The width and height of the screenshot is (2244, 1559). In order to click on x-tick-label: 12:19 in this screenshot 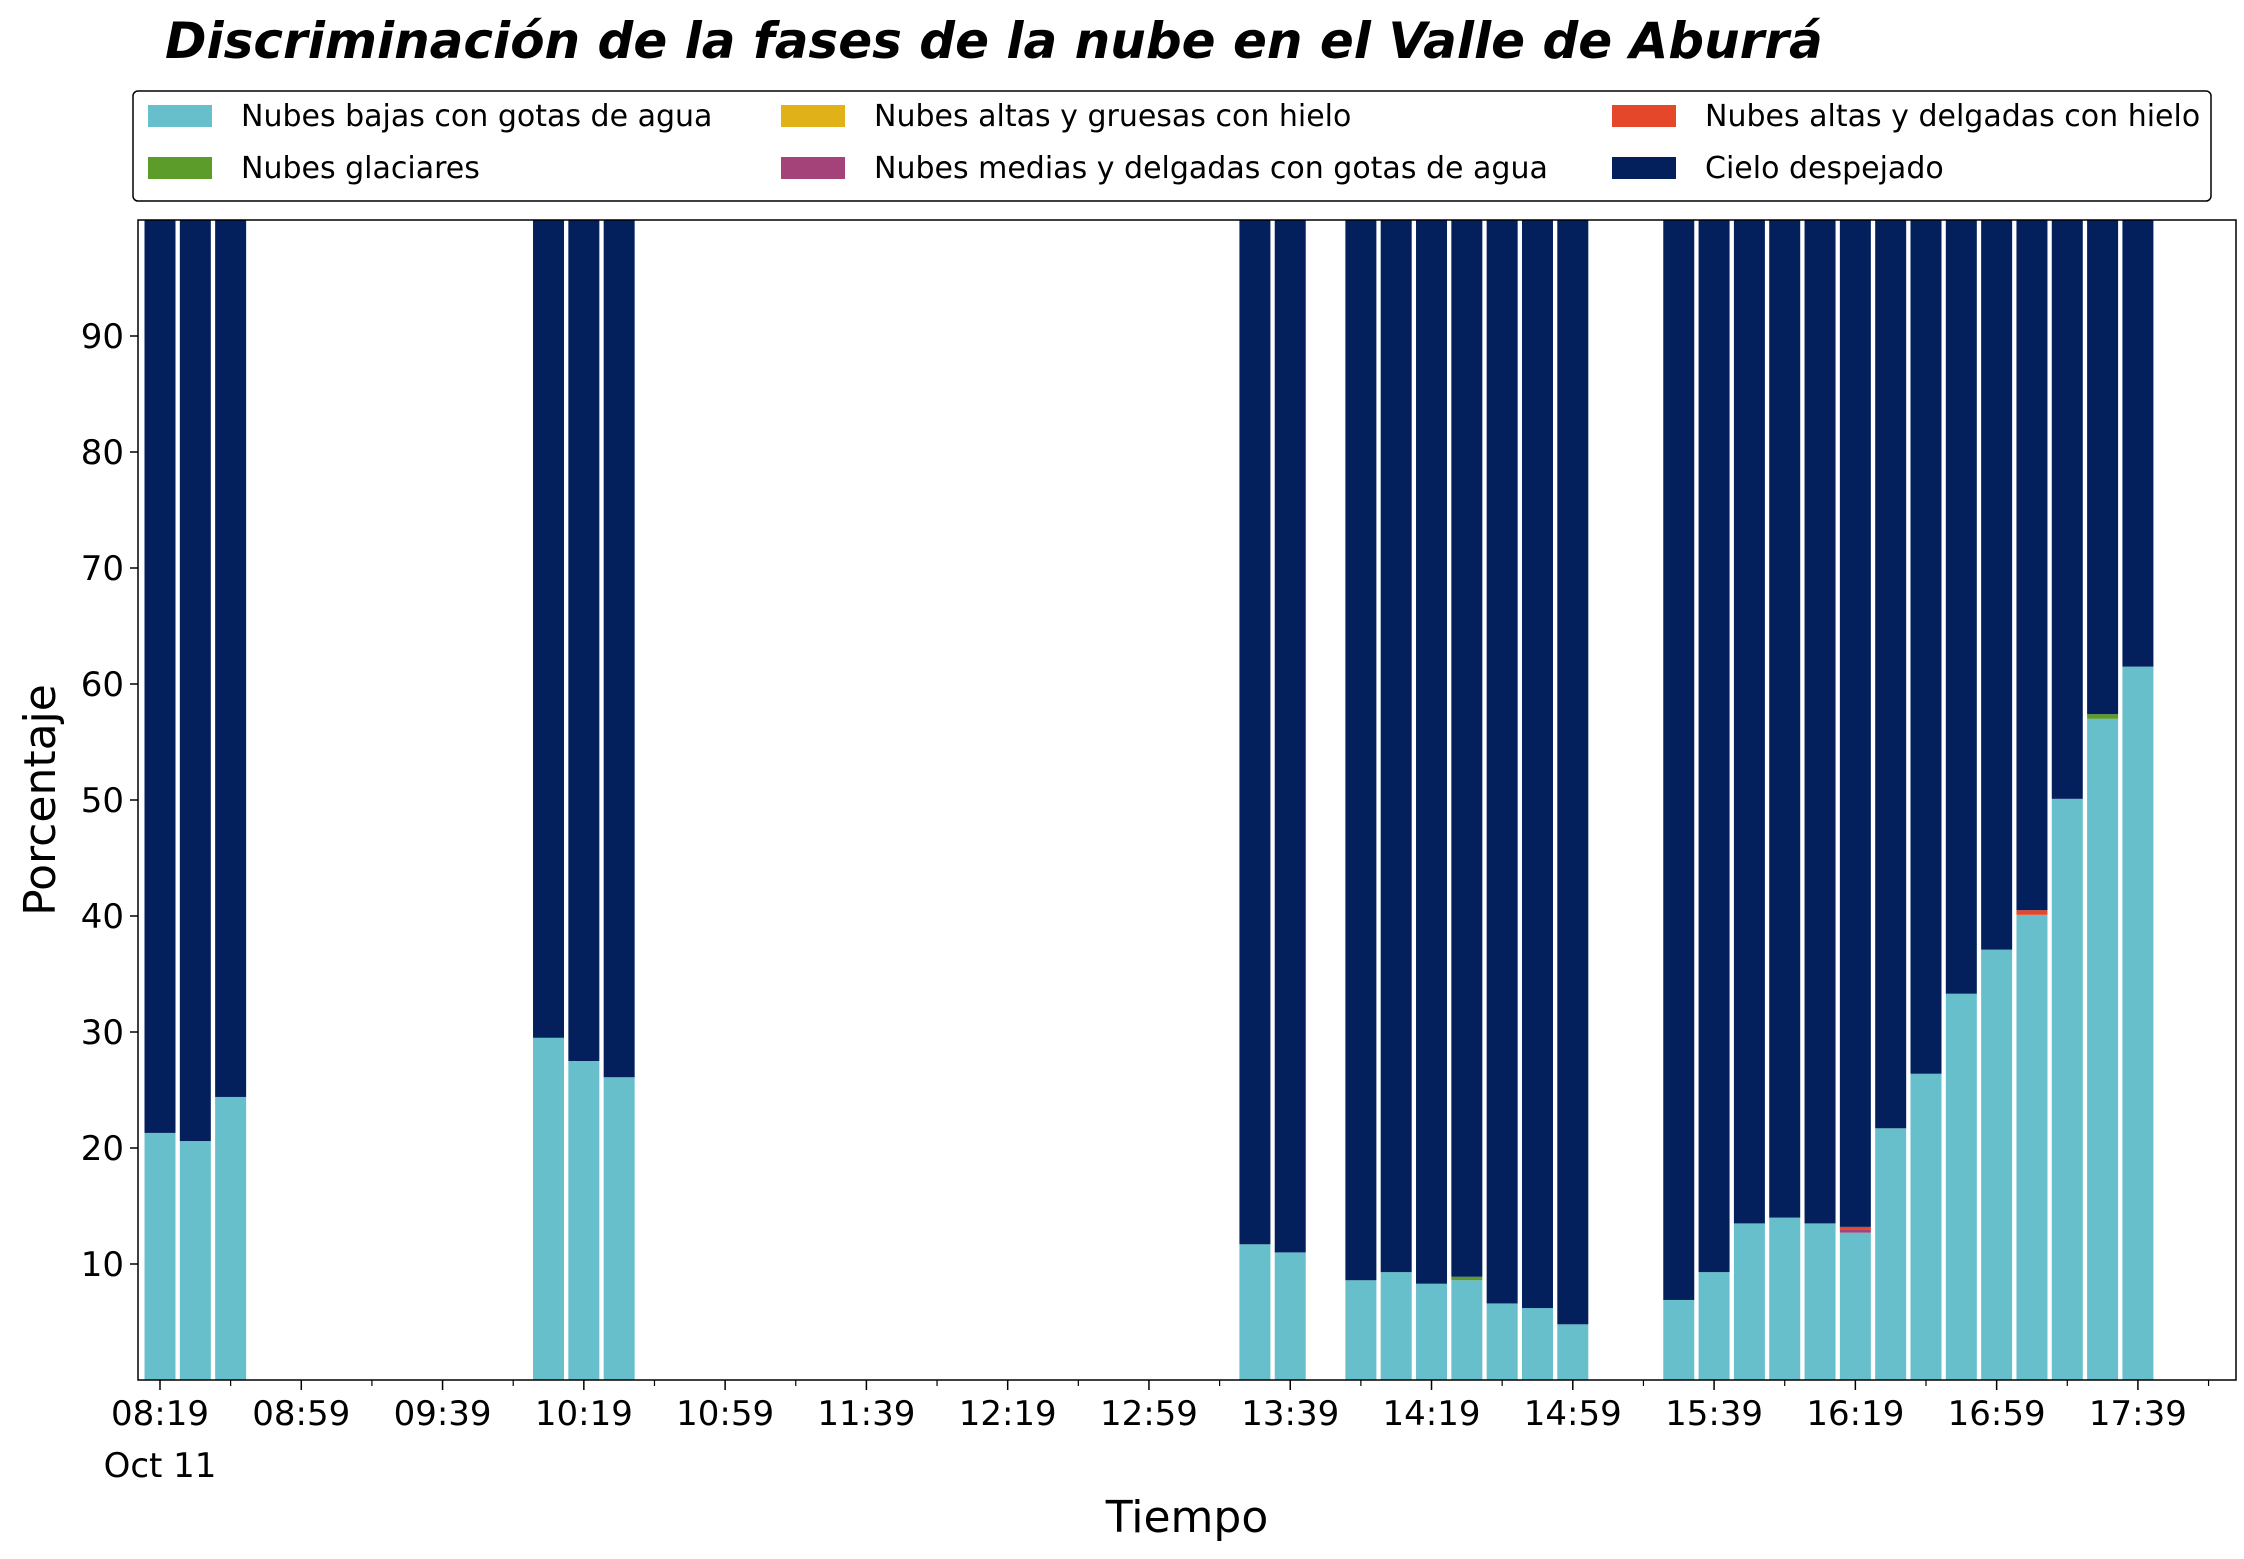, I will do `click(1008, 1414)`.